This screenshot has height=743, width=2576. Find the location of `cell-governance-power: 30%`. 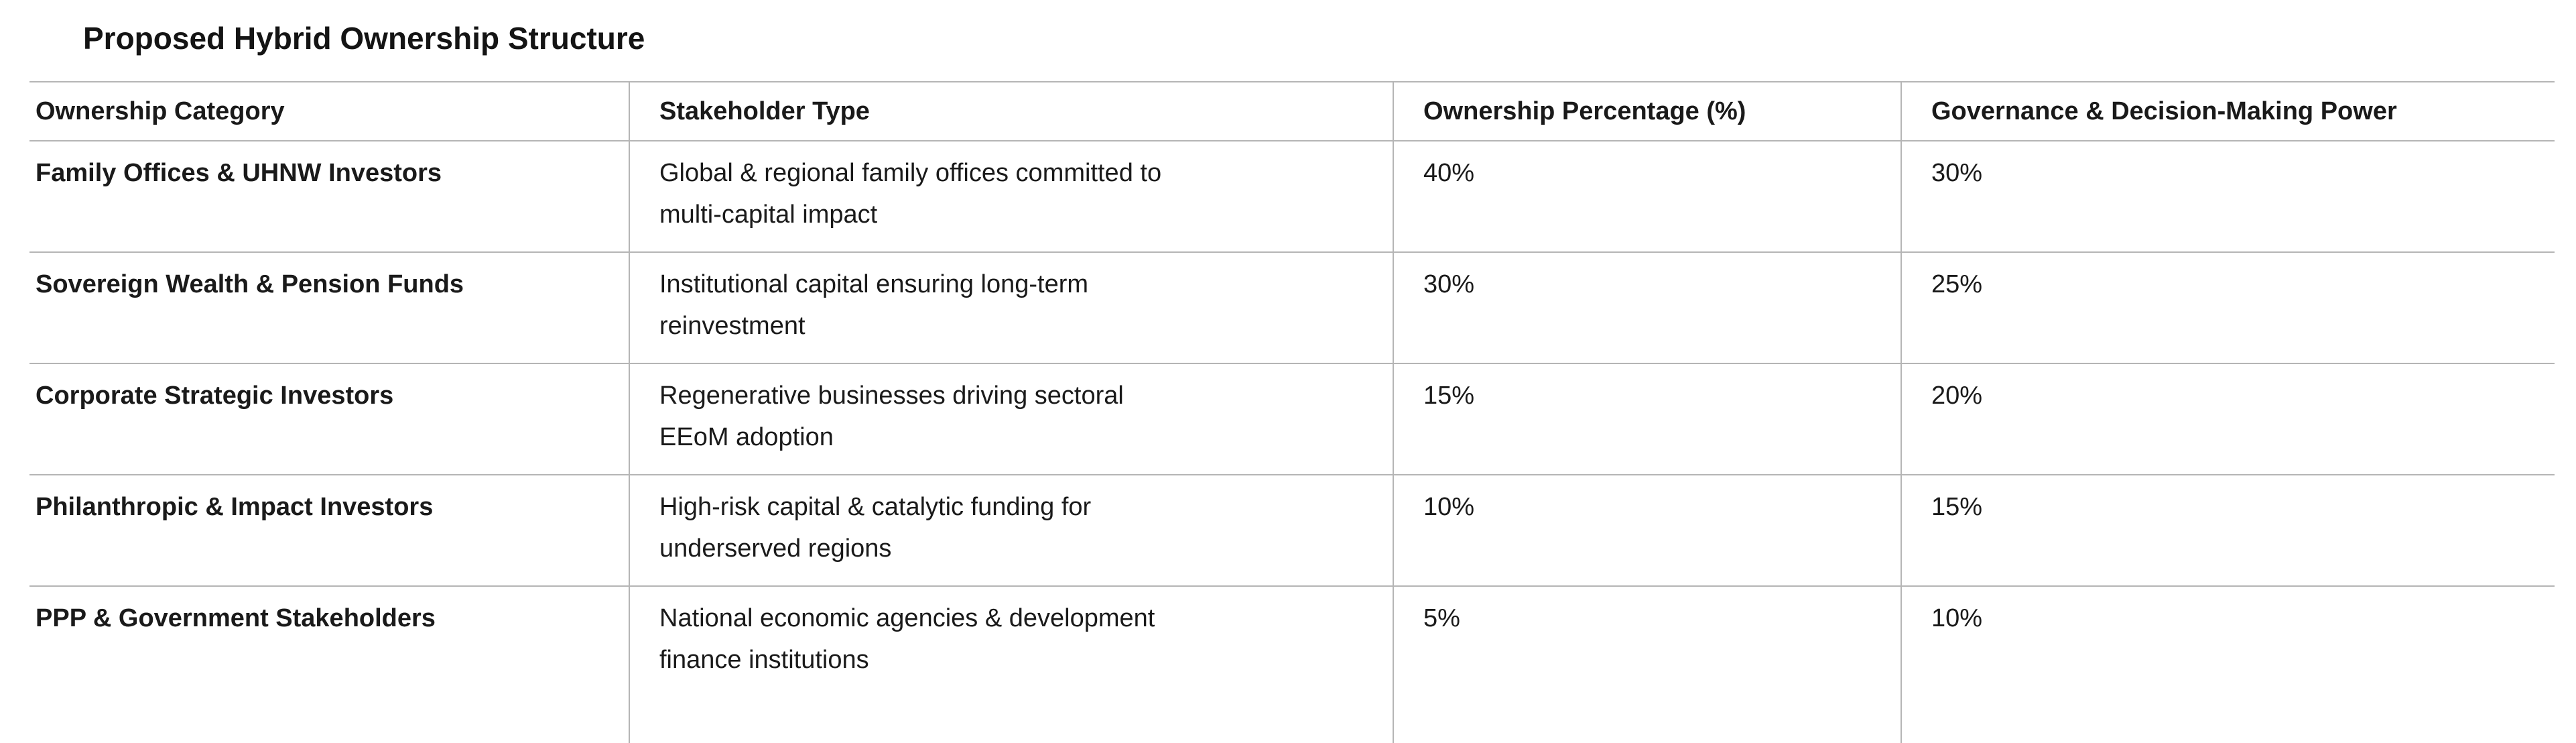

cell-governance-power: 30% is located at coordinates (2228, 197).